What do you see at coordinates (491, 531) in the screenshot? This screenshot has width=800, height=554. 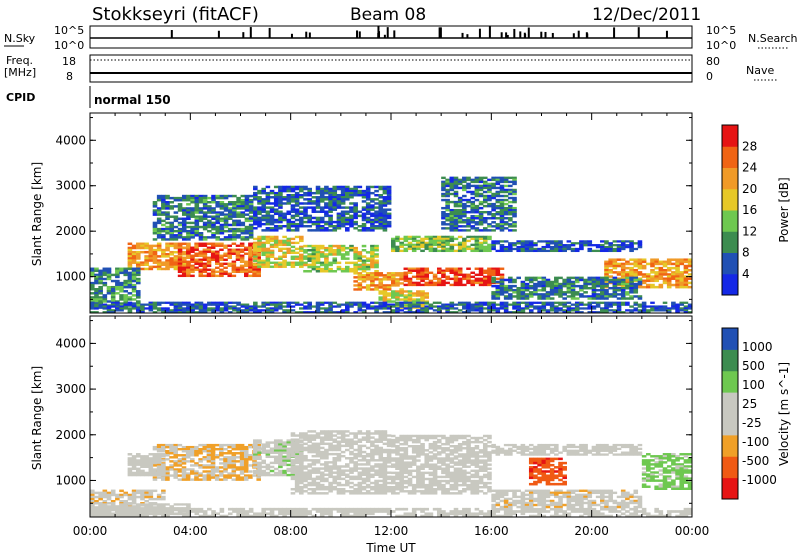 I see `x-tick-label: 16:00` at bounding box center [491, 531].